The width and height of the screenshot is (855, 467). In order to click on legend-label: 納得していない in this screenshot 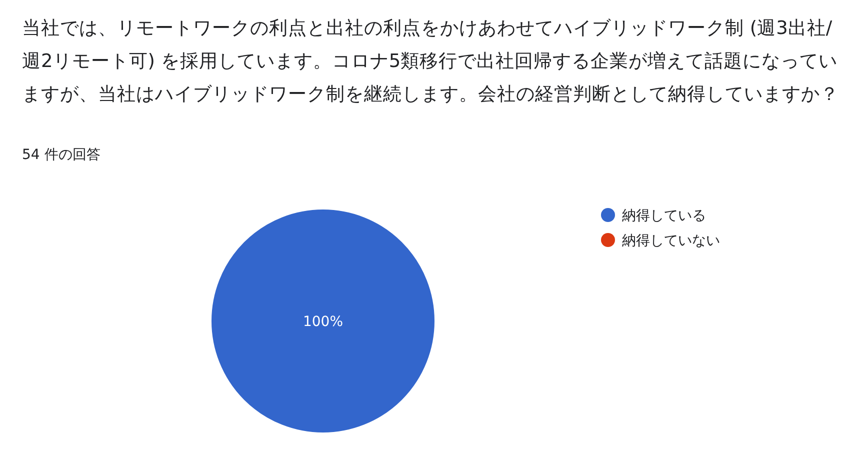, I will do `click(671, 241)`.